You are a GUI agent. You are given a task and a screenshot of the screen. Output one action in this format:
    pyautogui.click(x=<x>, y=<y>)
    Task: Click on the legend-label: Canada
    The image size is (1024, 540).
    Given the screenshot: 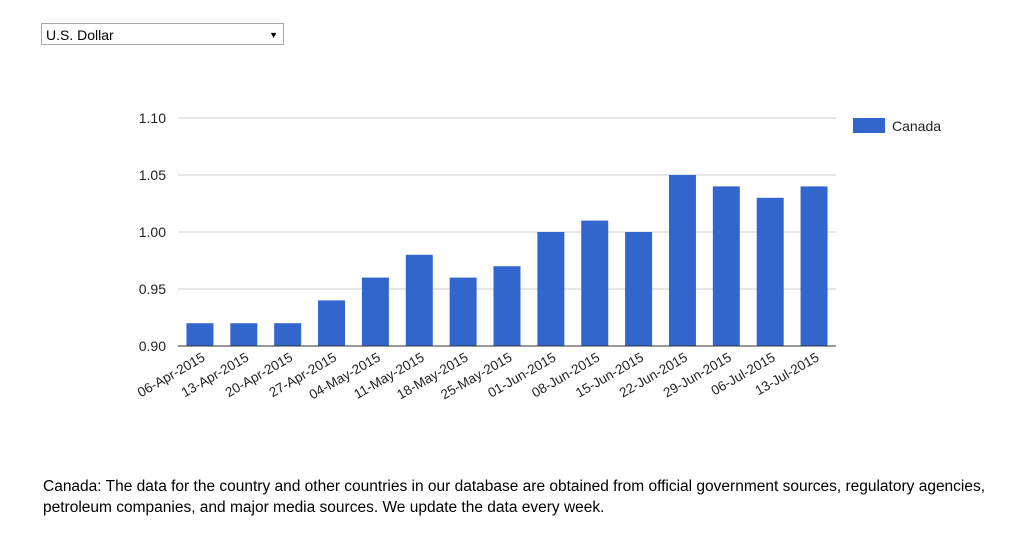 What is the action you would take?
    pyautogui.click(x=916, y=126)
    